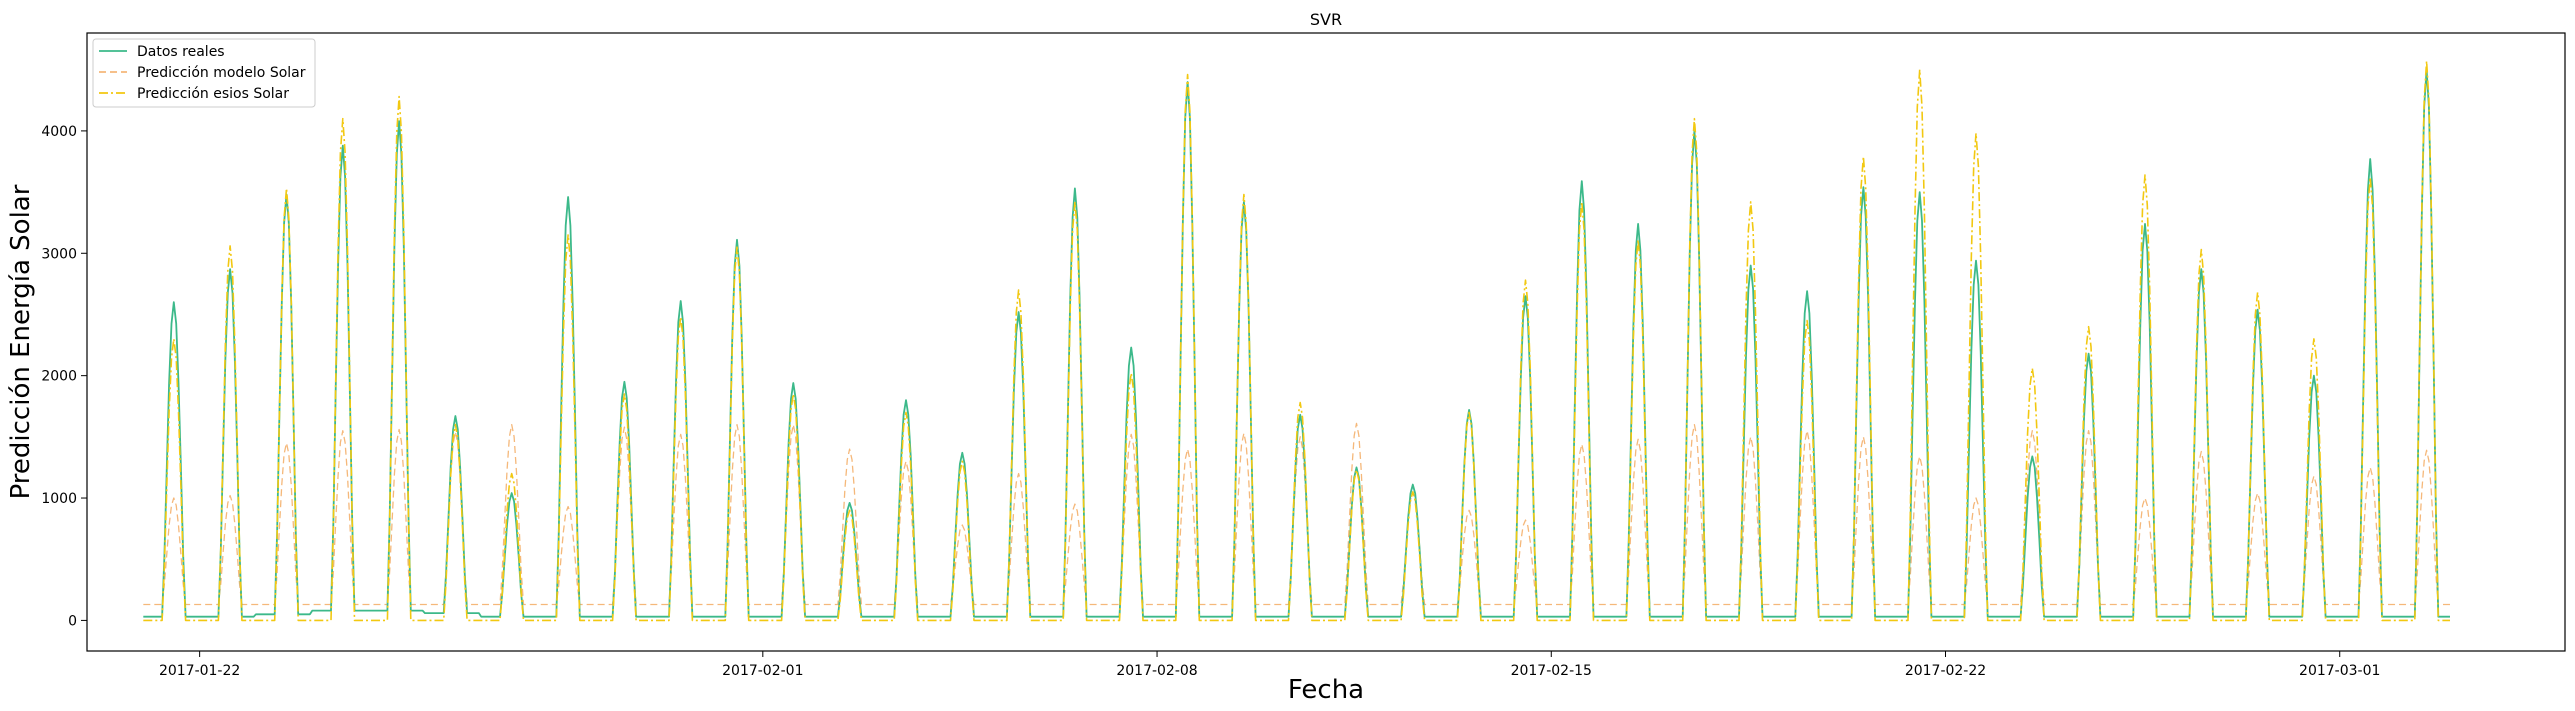 This screenshot has width=2575, height=711. What do you see at coordinates (213, 94) in the screenshot?
I see `legend-label: Predicción esios Solar` at bounding box center [213, 94].